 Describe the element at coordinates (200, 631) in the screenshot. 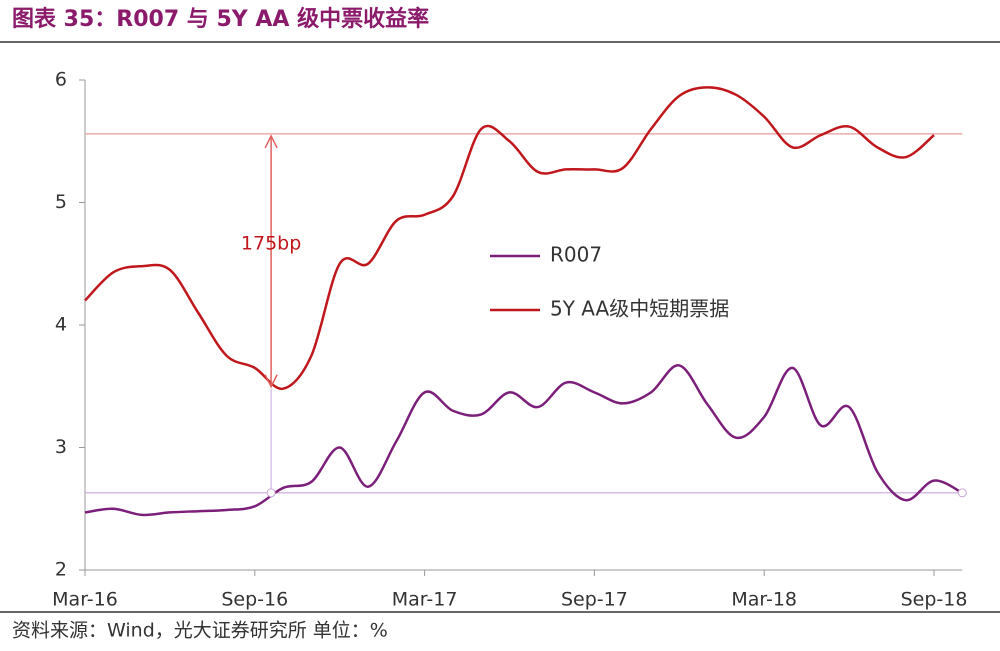

I see `source-note: 资料来源：Wind，光大证券研究所 单位：%` at that location.